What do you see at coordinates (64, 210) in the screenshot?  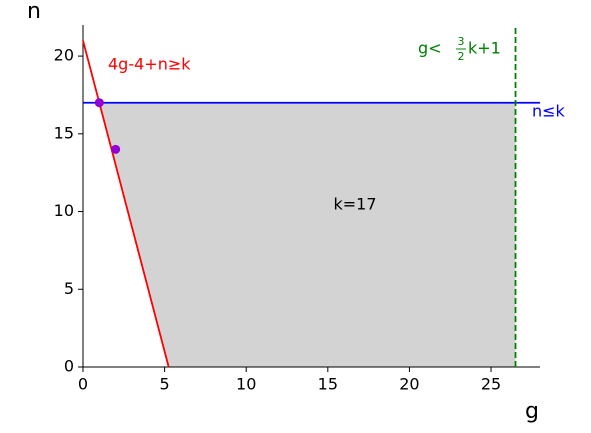 I see `y-tick-label: 10` at bounding box center [64, 210].